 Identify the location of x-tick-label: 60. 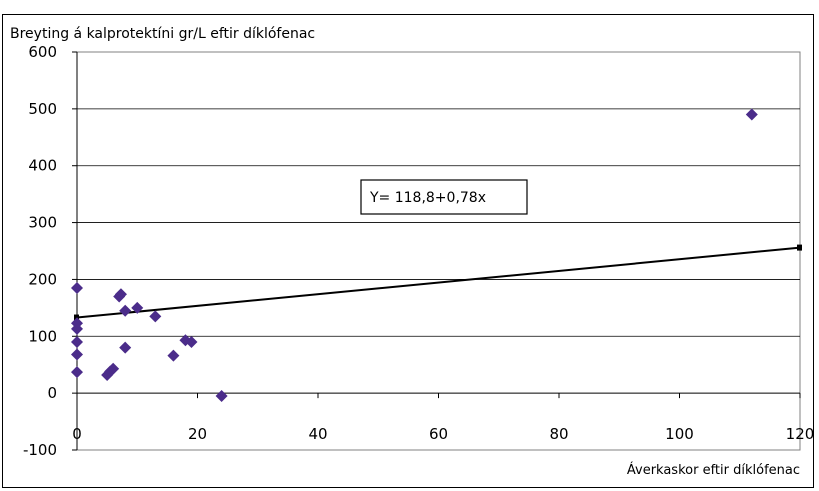
(438, 434).